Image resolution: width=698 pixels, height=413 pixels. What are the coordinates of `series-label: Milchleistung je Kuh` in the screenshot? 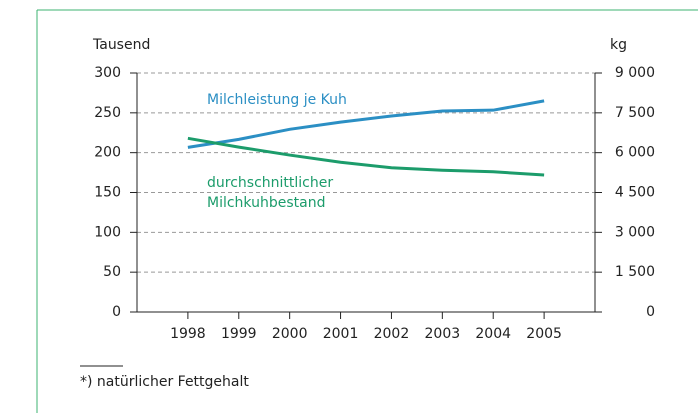 It's located at (277, 100).